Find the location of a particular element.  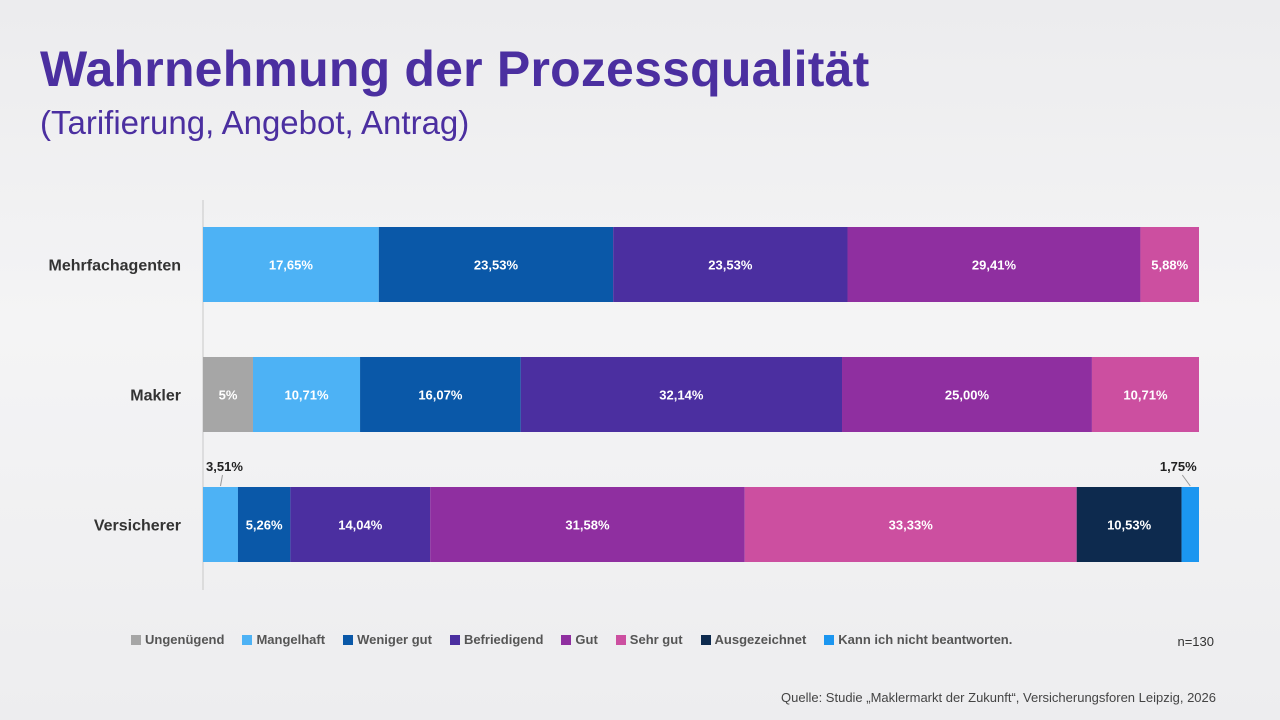

data-label: 10,53% is located at coordinates (1129, 525).